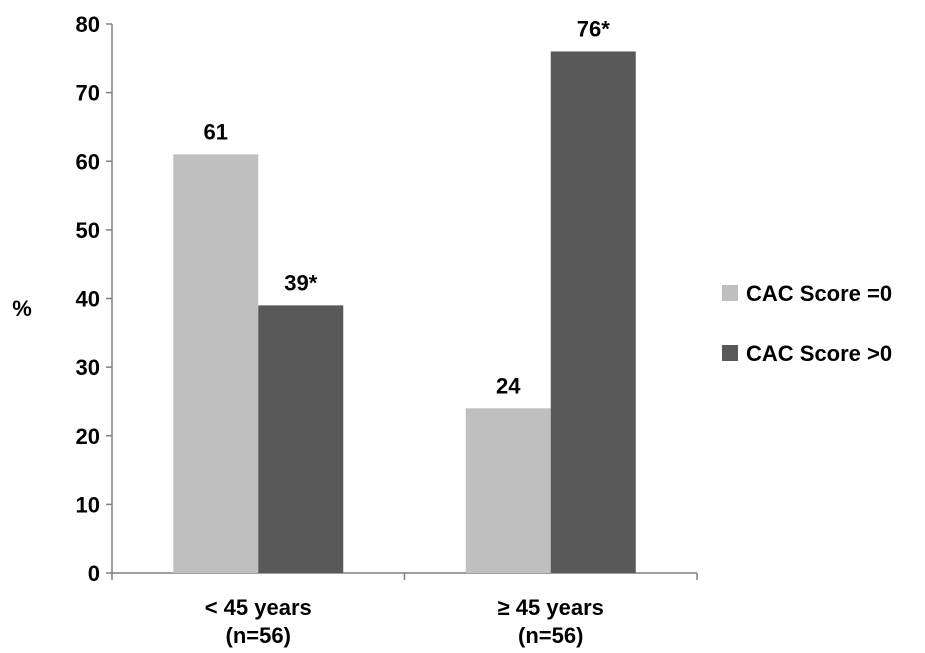  Describe the element at coordinates (300, 282) in the screenshot. I see `data-label: 39*` at that location.